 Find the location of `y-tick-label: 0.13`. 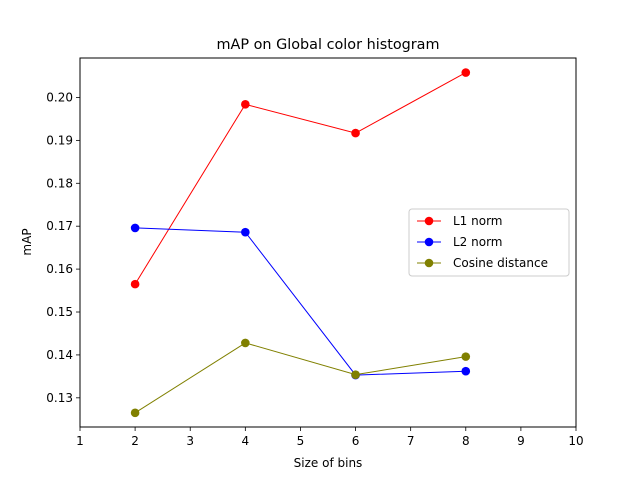

y-tick-label: 0.13 is located at coordinates (59, 398).